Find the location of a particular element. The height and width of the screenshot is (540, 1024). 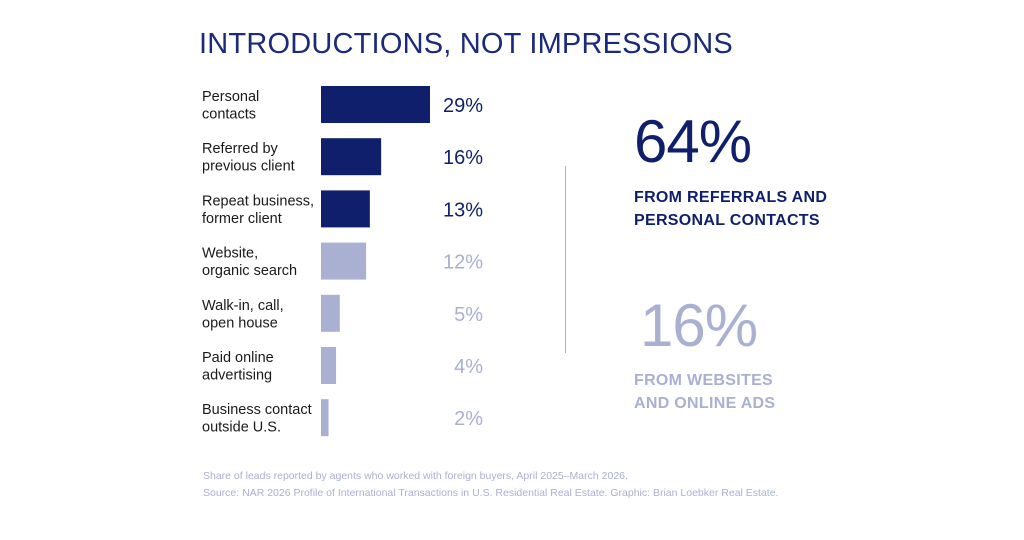

divider-line is located at coordinates (565, 259).